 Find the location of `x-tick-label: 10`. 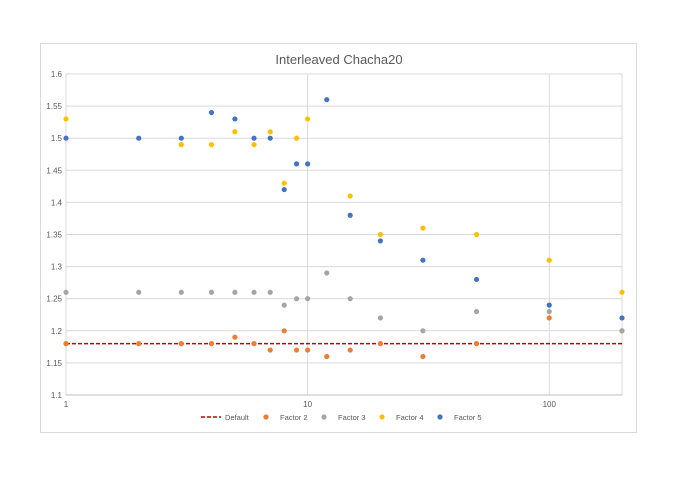

x-tick-label: 10 is located at coordinates (307, 404).